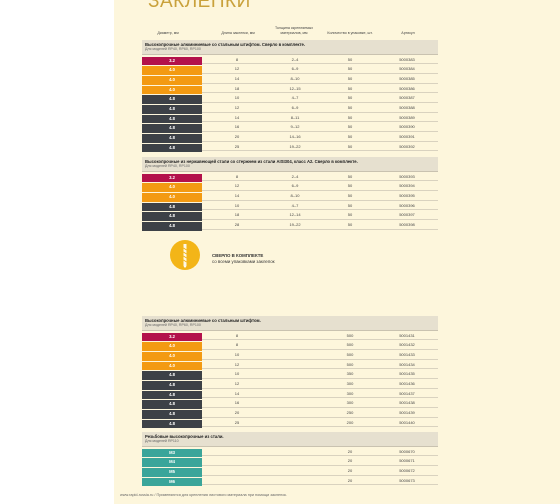  I want to click on length-cell: 8, so click(237, 59).